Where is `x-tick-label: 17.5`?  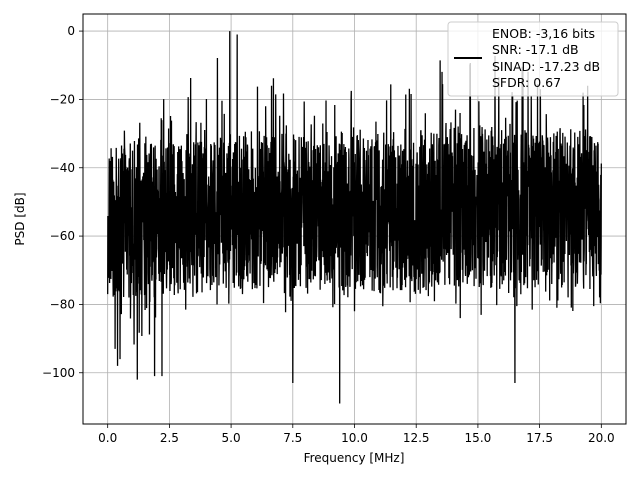 x-tick-label: 17.5 is located at coordinates (539, 438).